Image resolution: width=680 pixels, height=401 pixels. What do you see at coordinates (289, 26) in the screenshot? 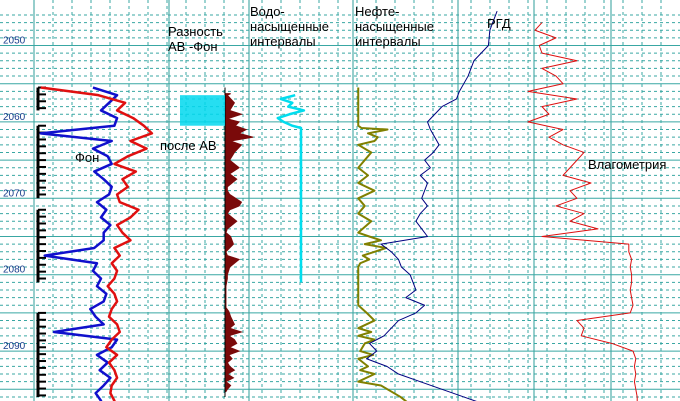
I see `track-label-water: Водо-насыщенные интервалы` at bounding box center [289, 26].